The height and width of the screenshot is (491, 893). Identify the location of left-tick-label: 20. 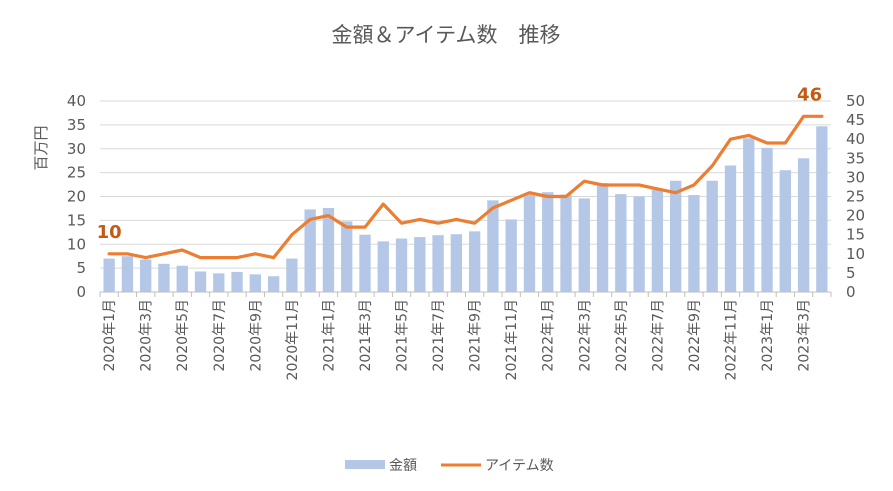
(76, 197).